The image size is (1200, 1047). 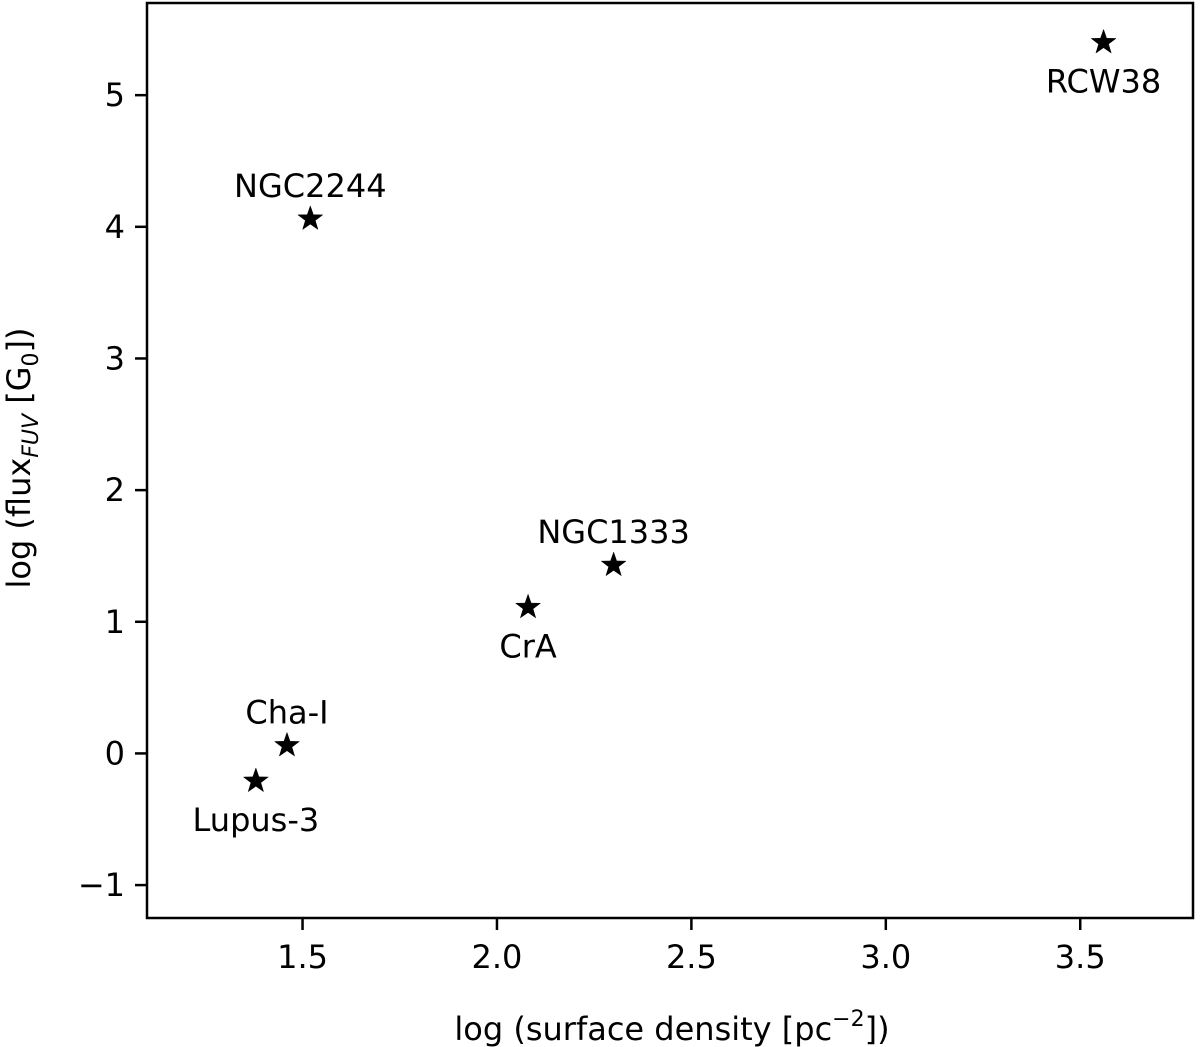 I want to click on data-point-label: NGC1333, so click(x=613, y=532).